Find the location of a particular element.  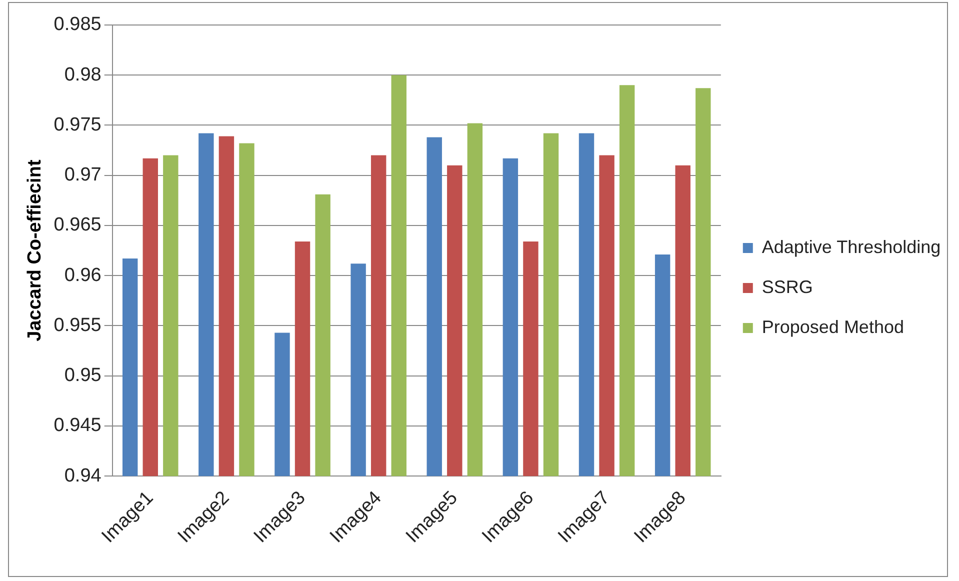

y-axis-title: Jaccard Co-effiecint is located at coordinates (35, 250).